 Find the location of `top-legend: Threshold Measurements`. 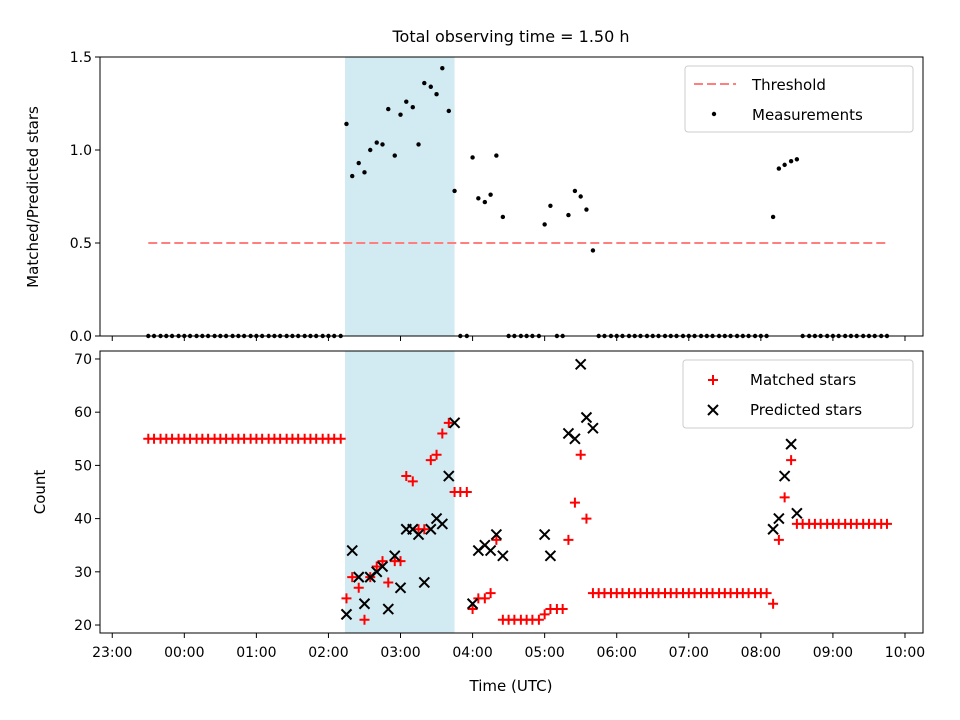

top-legend: Threshold Measurements is located at coordinates (799, 99).